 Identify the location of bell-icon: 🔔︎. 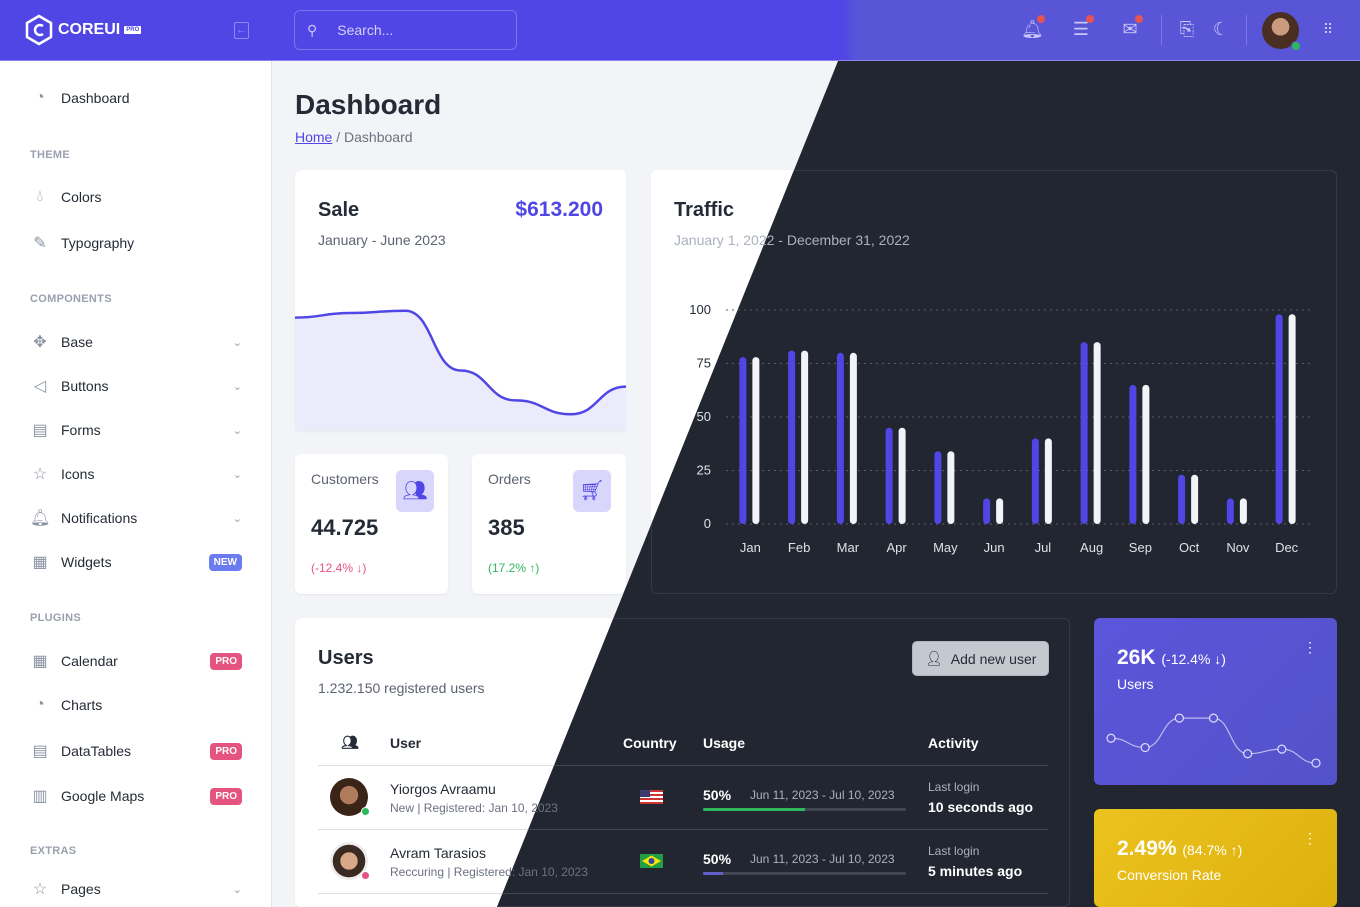
(1033, 28).